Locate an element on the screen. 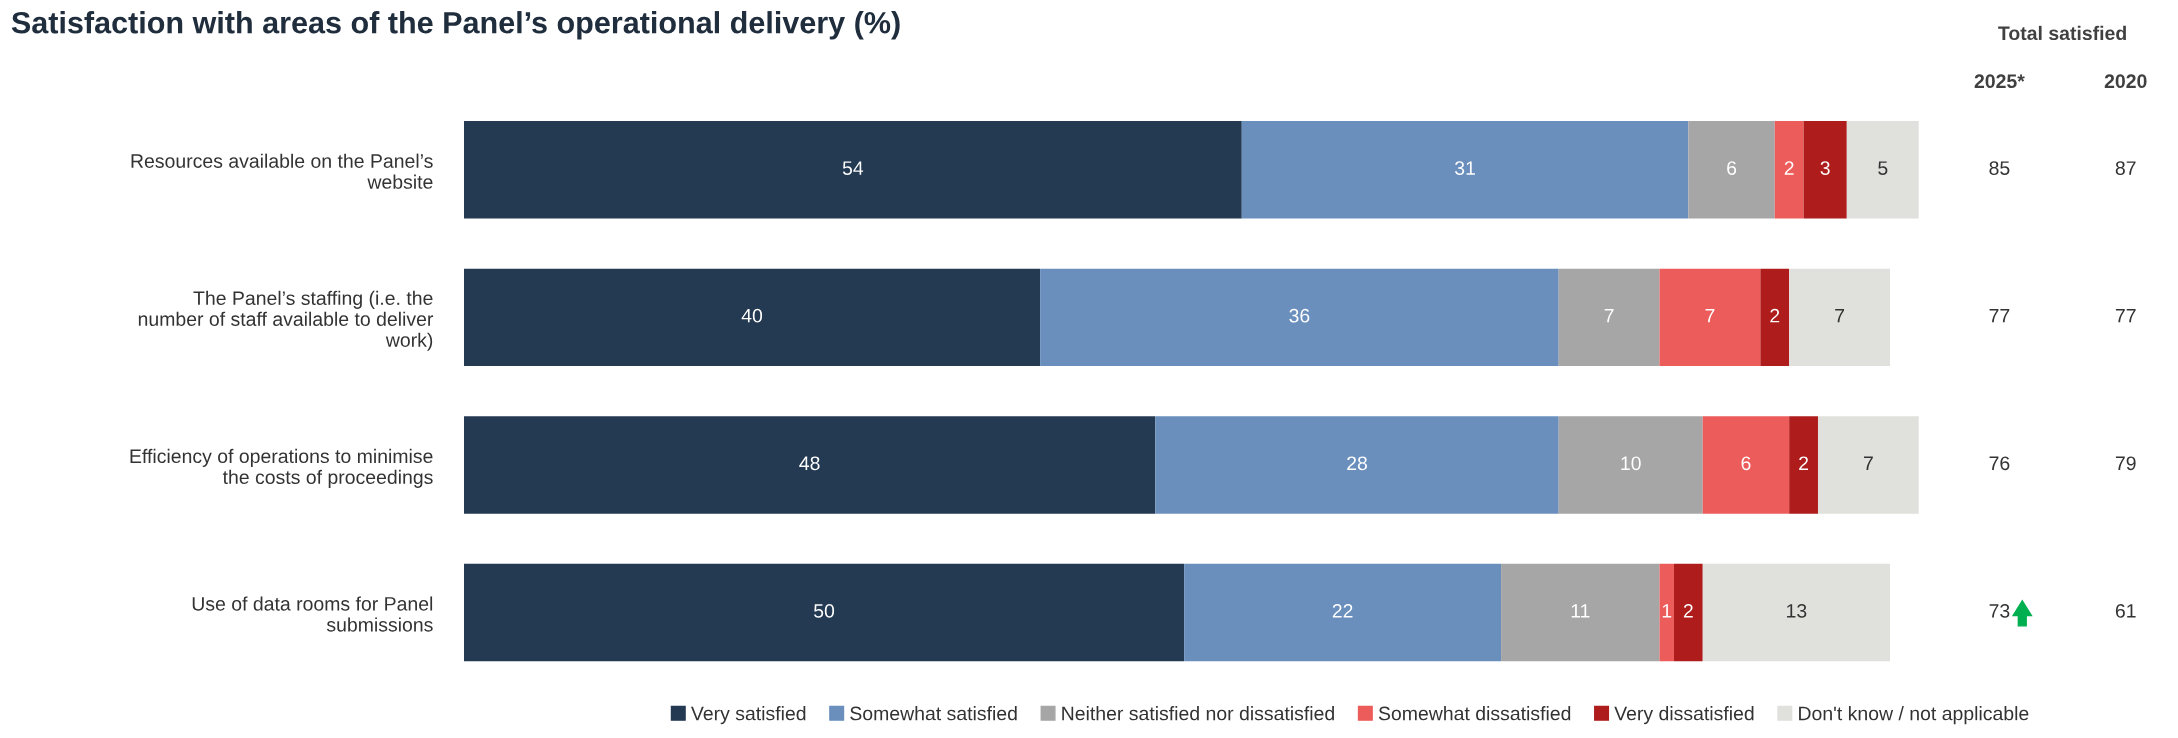 This screenshot has height=738, width=2178. text: Total satisfied is located at coordinates (2062, 33).